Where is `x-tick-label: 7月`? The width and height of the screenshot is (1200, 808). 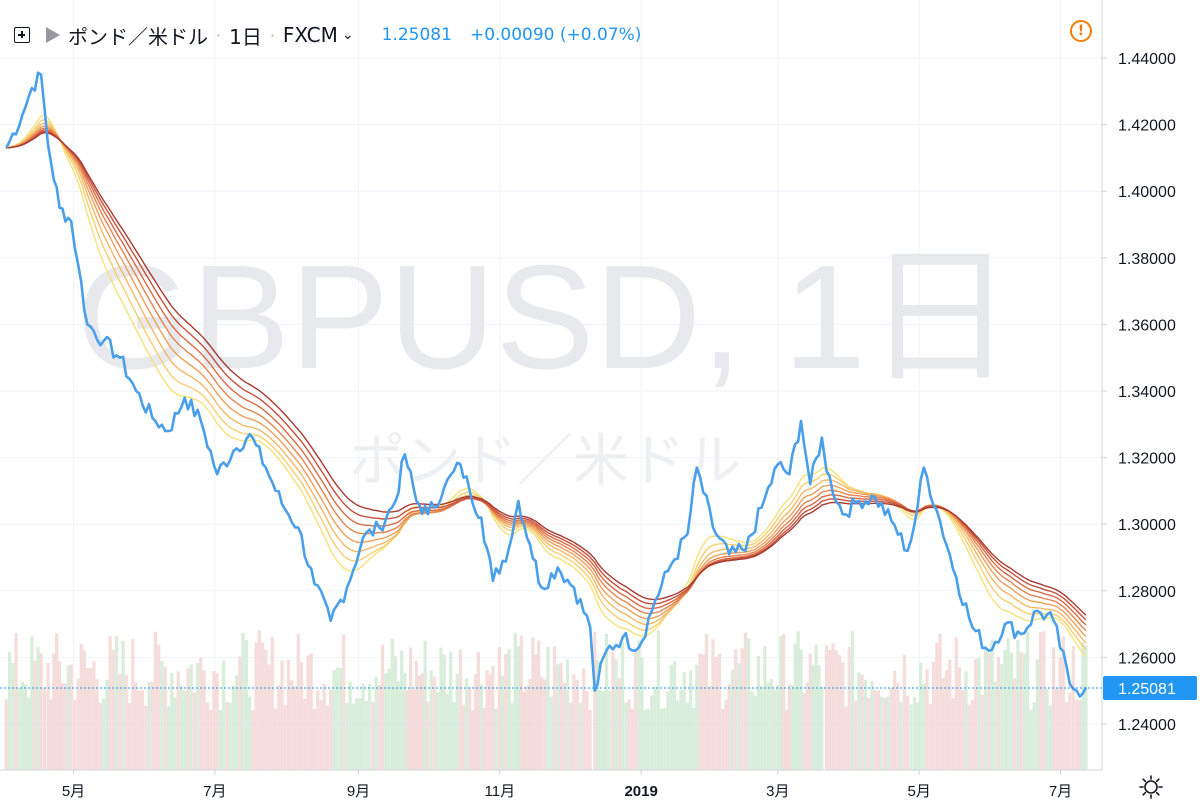
x-tick-label: 7月 is located at coordinates (214, 791).